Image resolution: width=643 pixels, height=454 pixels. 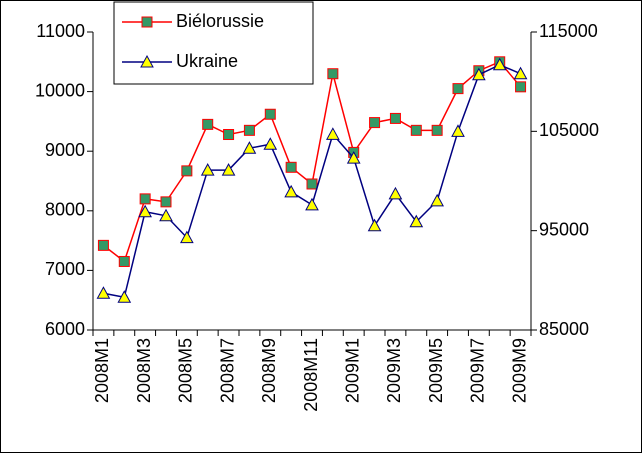 I want to click on x-tick-label: 2008M11, so click(x=311, y=375).